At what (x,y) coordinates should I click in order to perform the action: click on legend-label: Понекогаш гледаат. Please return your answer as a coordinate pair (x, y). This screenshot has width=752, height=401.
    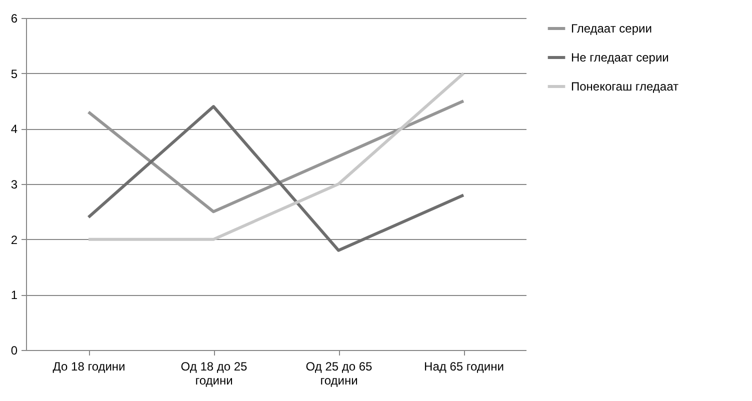
    Looking at the image, I should click on (625, 87).